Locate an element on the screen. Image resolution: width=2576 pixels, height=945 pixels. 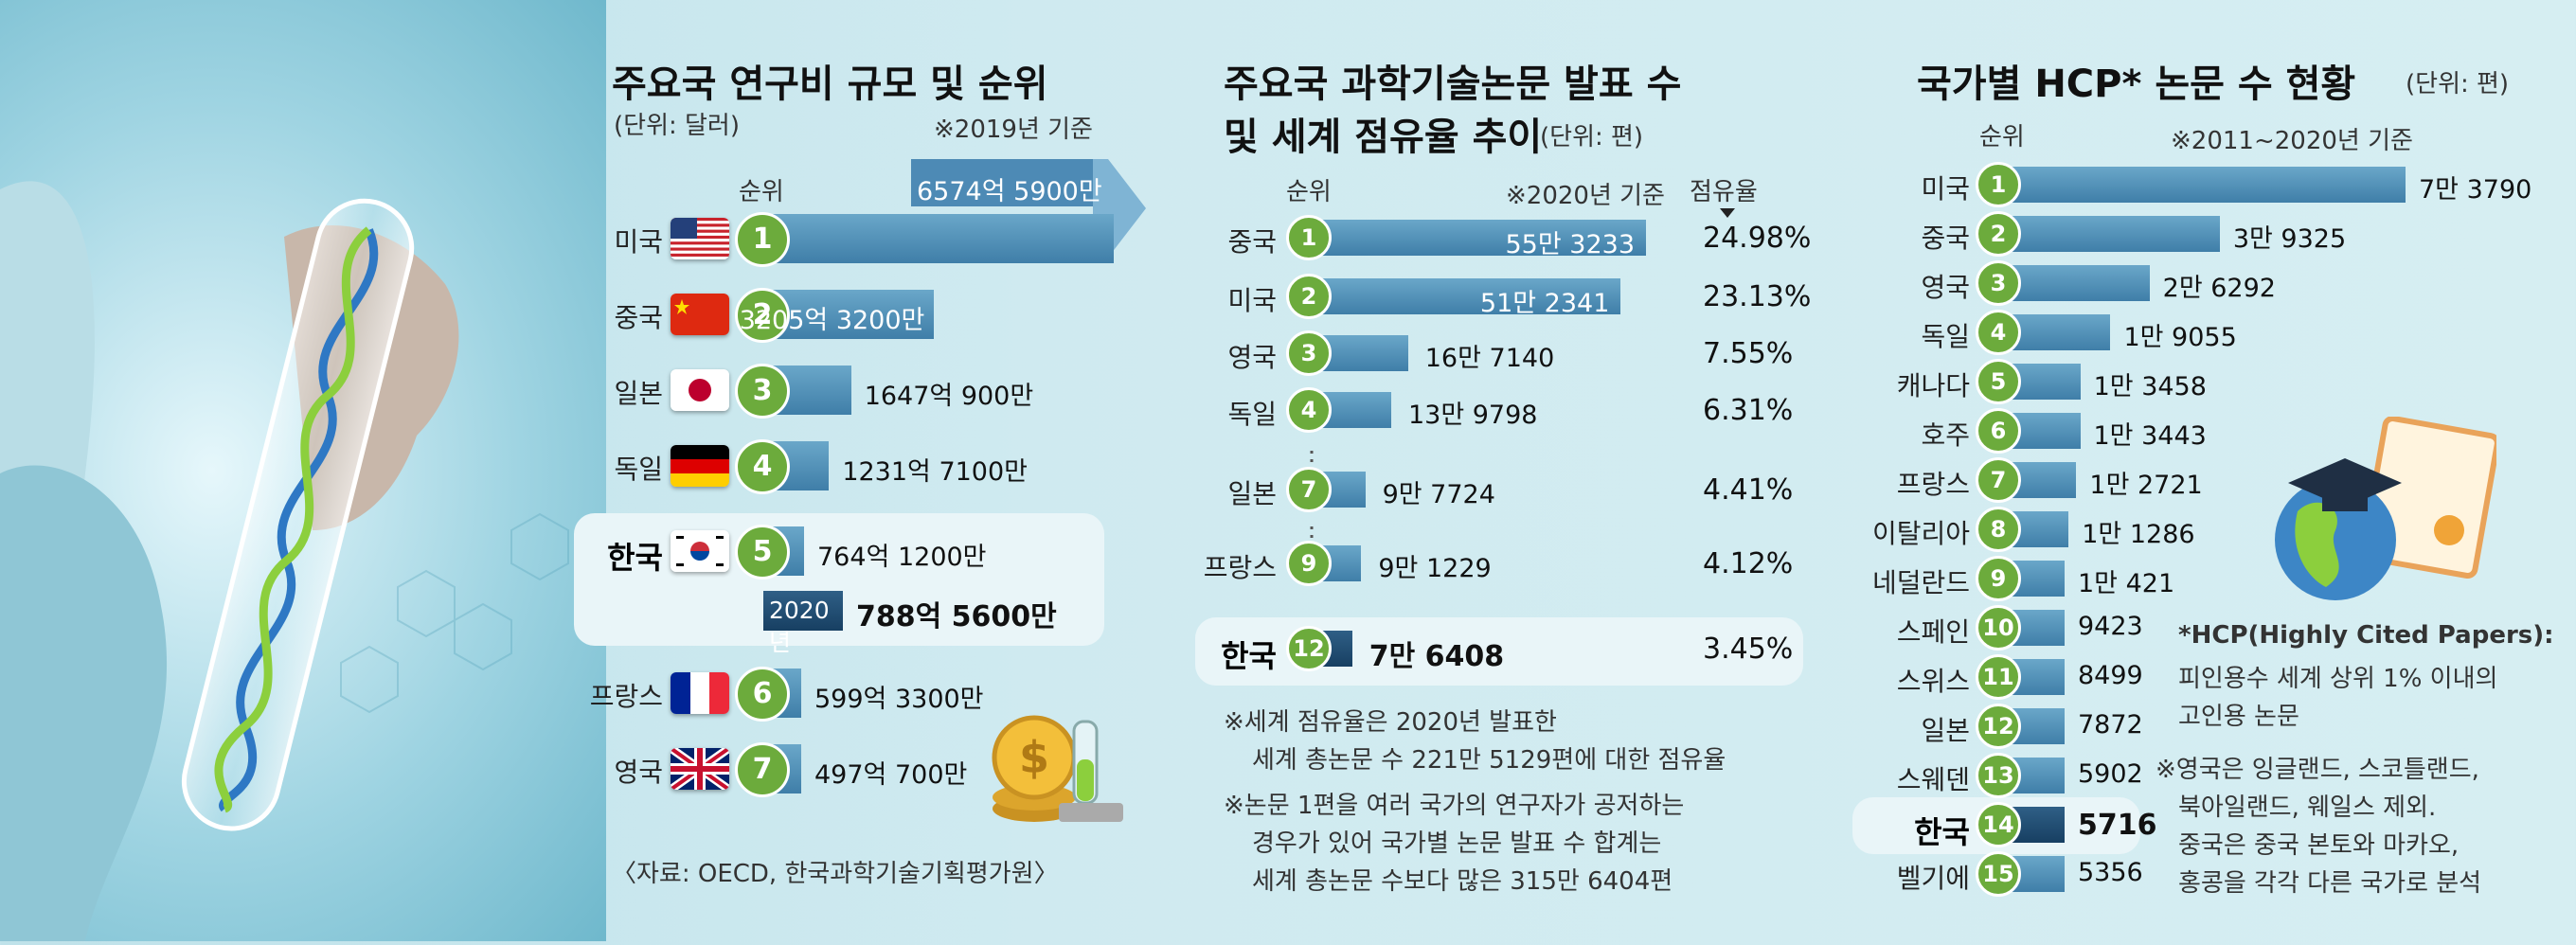
value-label: 3만 9325 is located at coordinates (2289, 239).